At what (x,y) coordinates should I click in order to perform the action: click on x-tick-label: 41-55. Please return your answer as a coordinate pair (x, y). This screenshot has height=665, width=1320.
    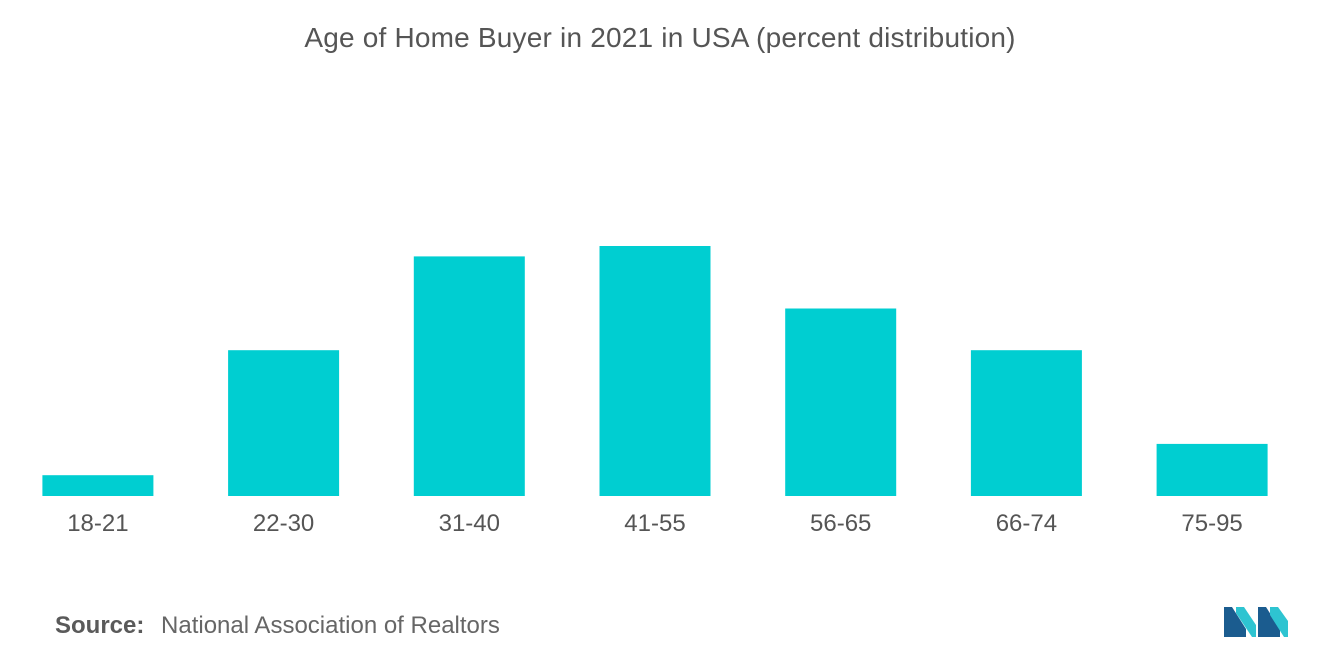
    Looking at the image, I should click on (654, 523).